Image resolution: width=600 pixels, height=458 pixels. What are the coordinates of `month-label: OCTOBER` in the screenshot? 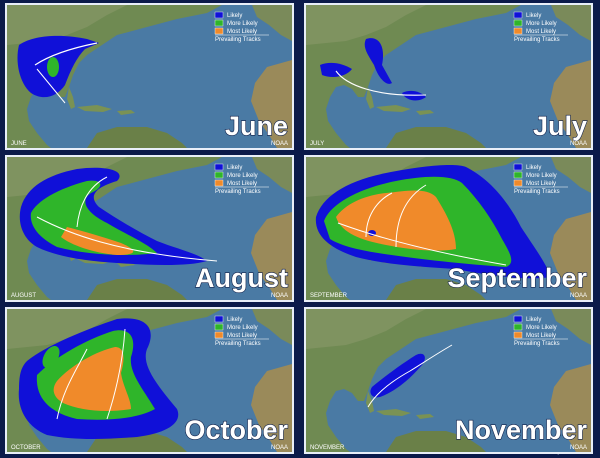 It's located at (26, 448).